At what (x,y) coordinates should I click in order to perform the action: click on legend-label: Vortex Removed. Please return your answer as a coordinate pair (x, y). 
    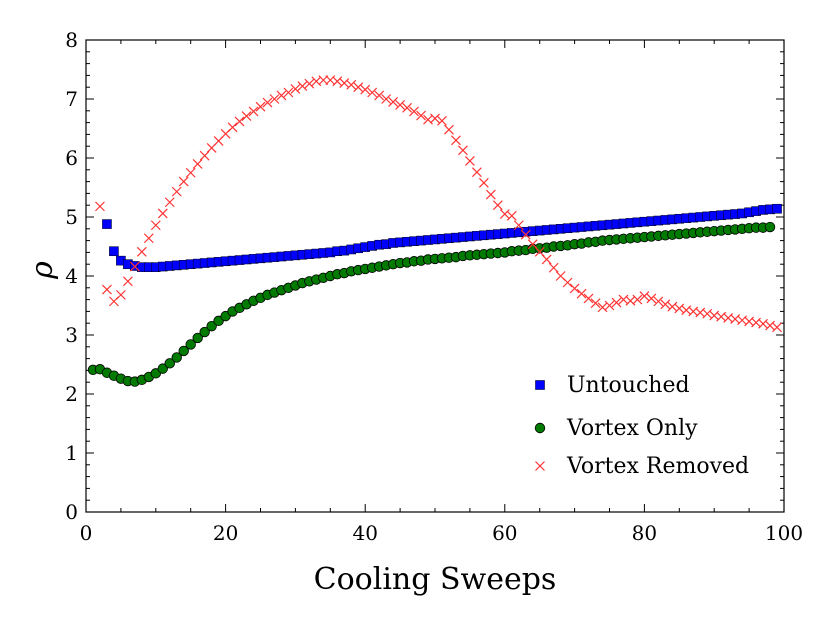
    Looking at the image, I should click on (657, 466).